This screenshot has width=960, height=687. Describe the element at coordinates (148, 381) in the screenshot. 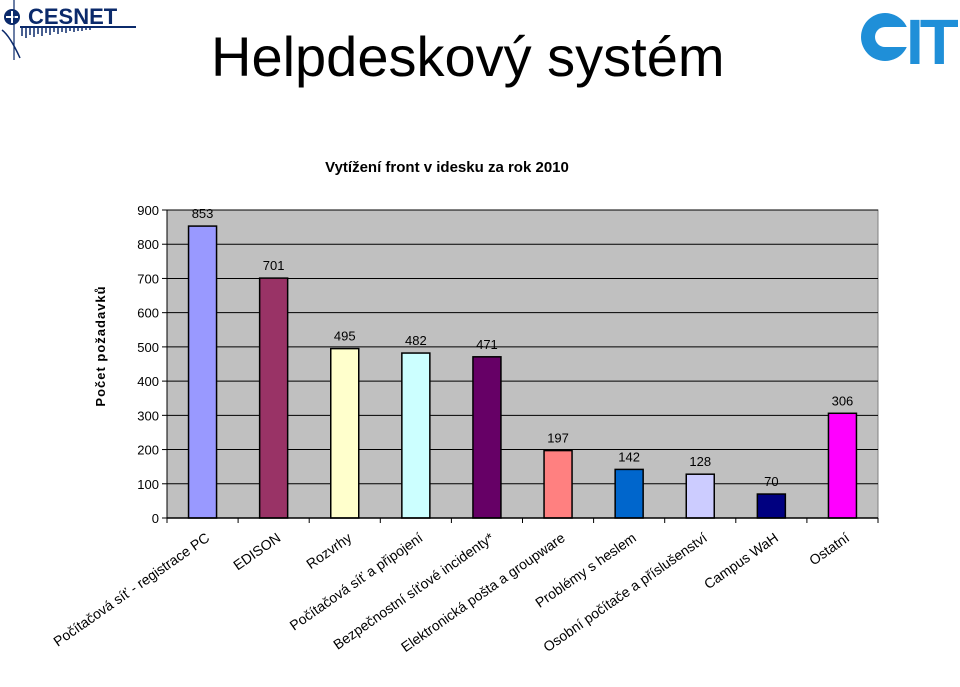

I see `y-tick-label: 400` at that location.